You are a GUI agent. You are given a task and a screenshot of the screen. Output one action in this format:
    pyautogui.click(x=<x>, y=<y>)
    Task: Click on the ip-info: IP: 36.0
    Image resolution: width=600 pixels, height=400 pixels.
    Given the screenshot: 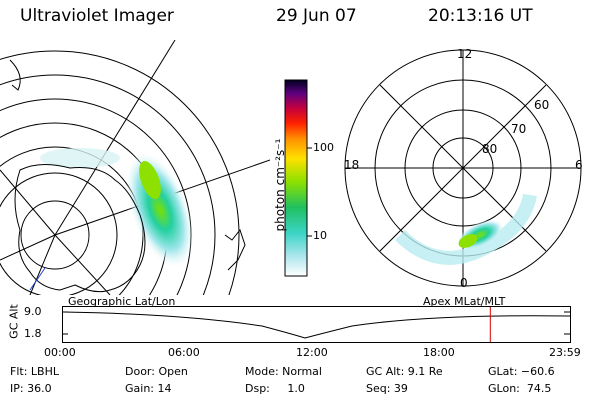 What is the action you would take?
    pyautogui.click(x=31, y=388)
    